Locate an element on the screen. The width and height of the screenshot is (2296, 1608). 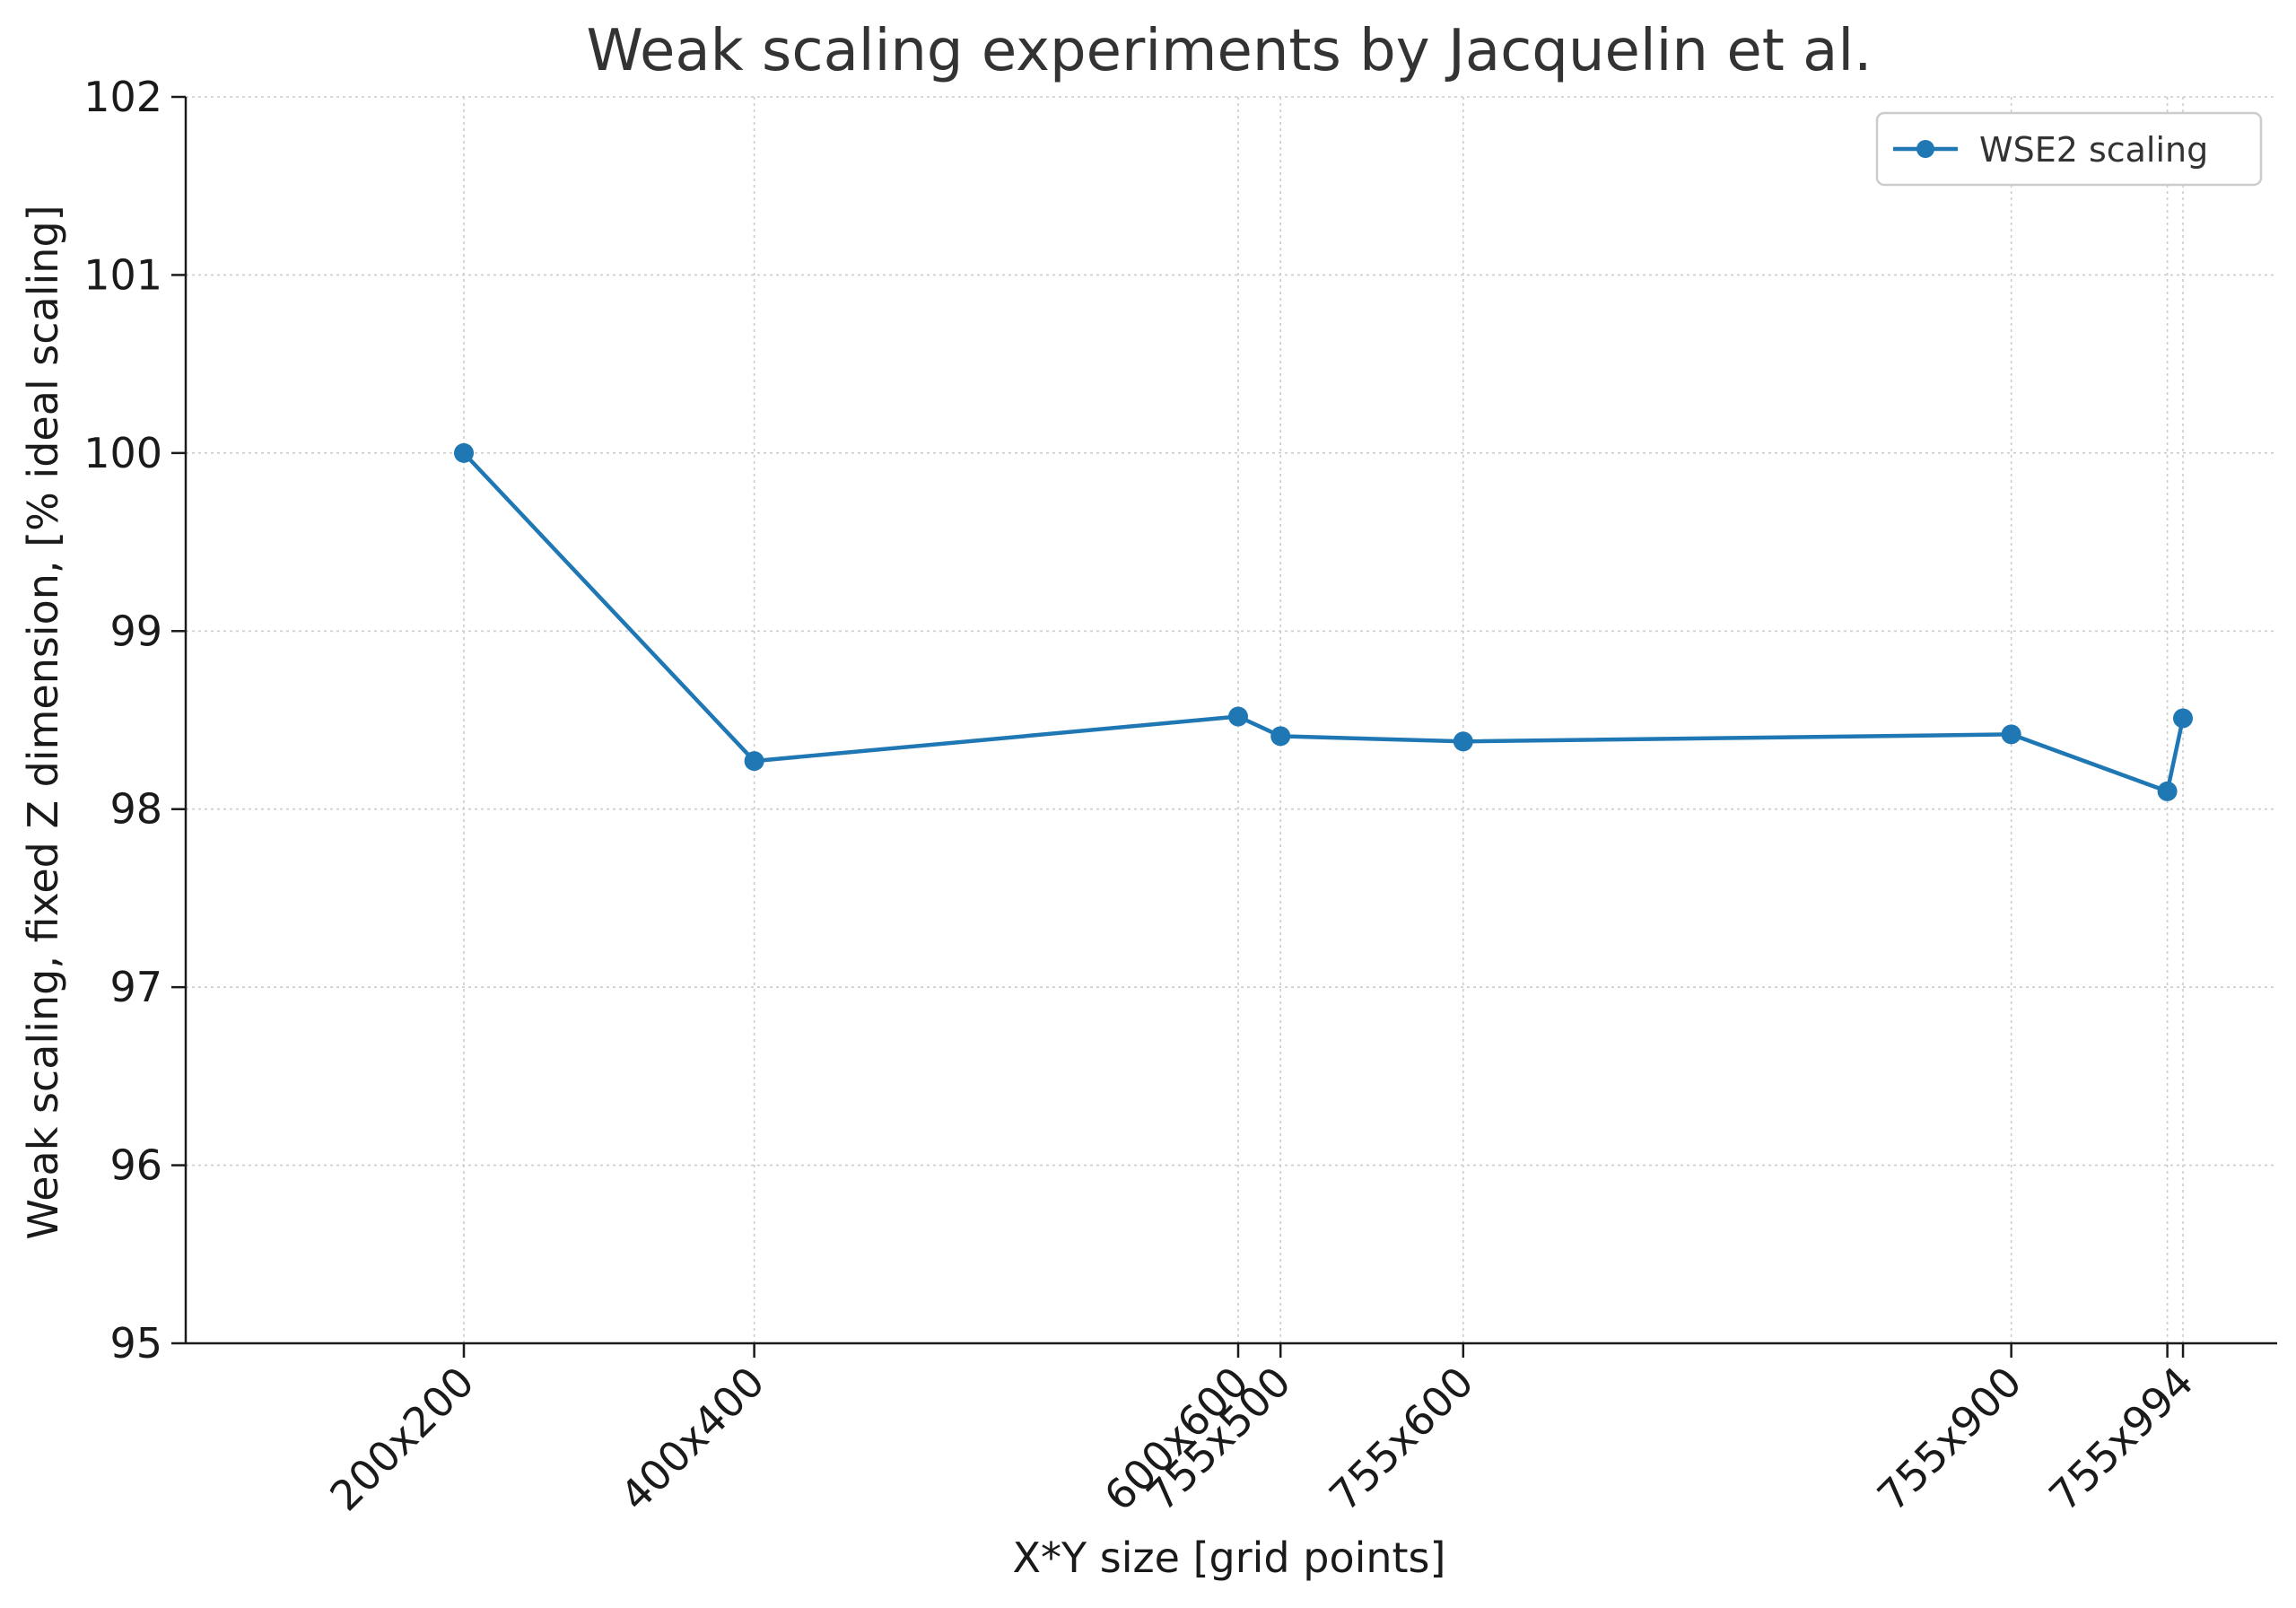
y-tick-label: 95 is located at coordinates (135, 1343).